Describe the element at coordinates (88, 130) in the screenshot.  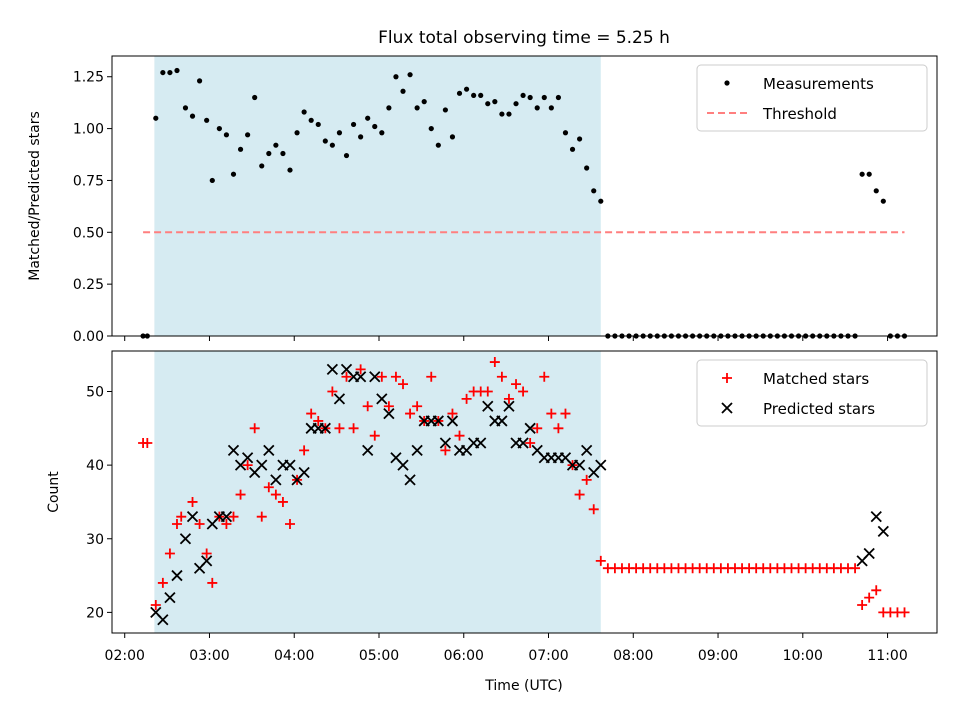
I see `y-tick-label: 1.00` at that location.